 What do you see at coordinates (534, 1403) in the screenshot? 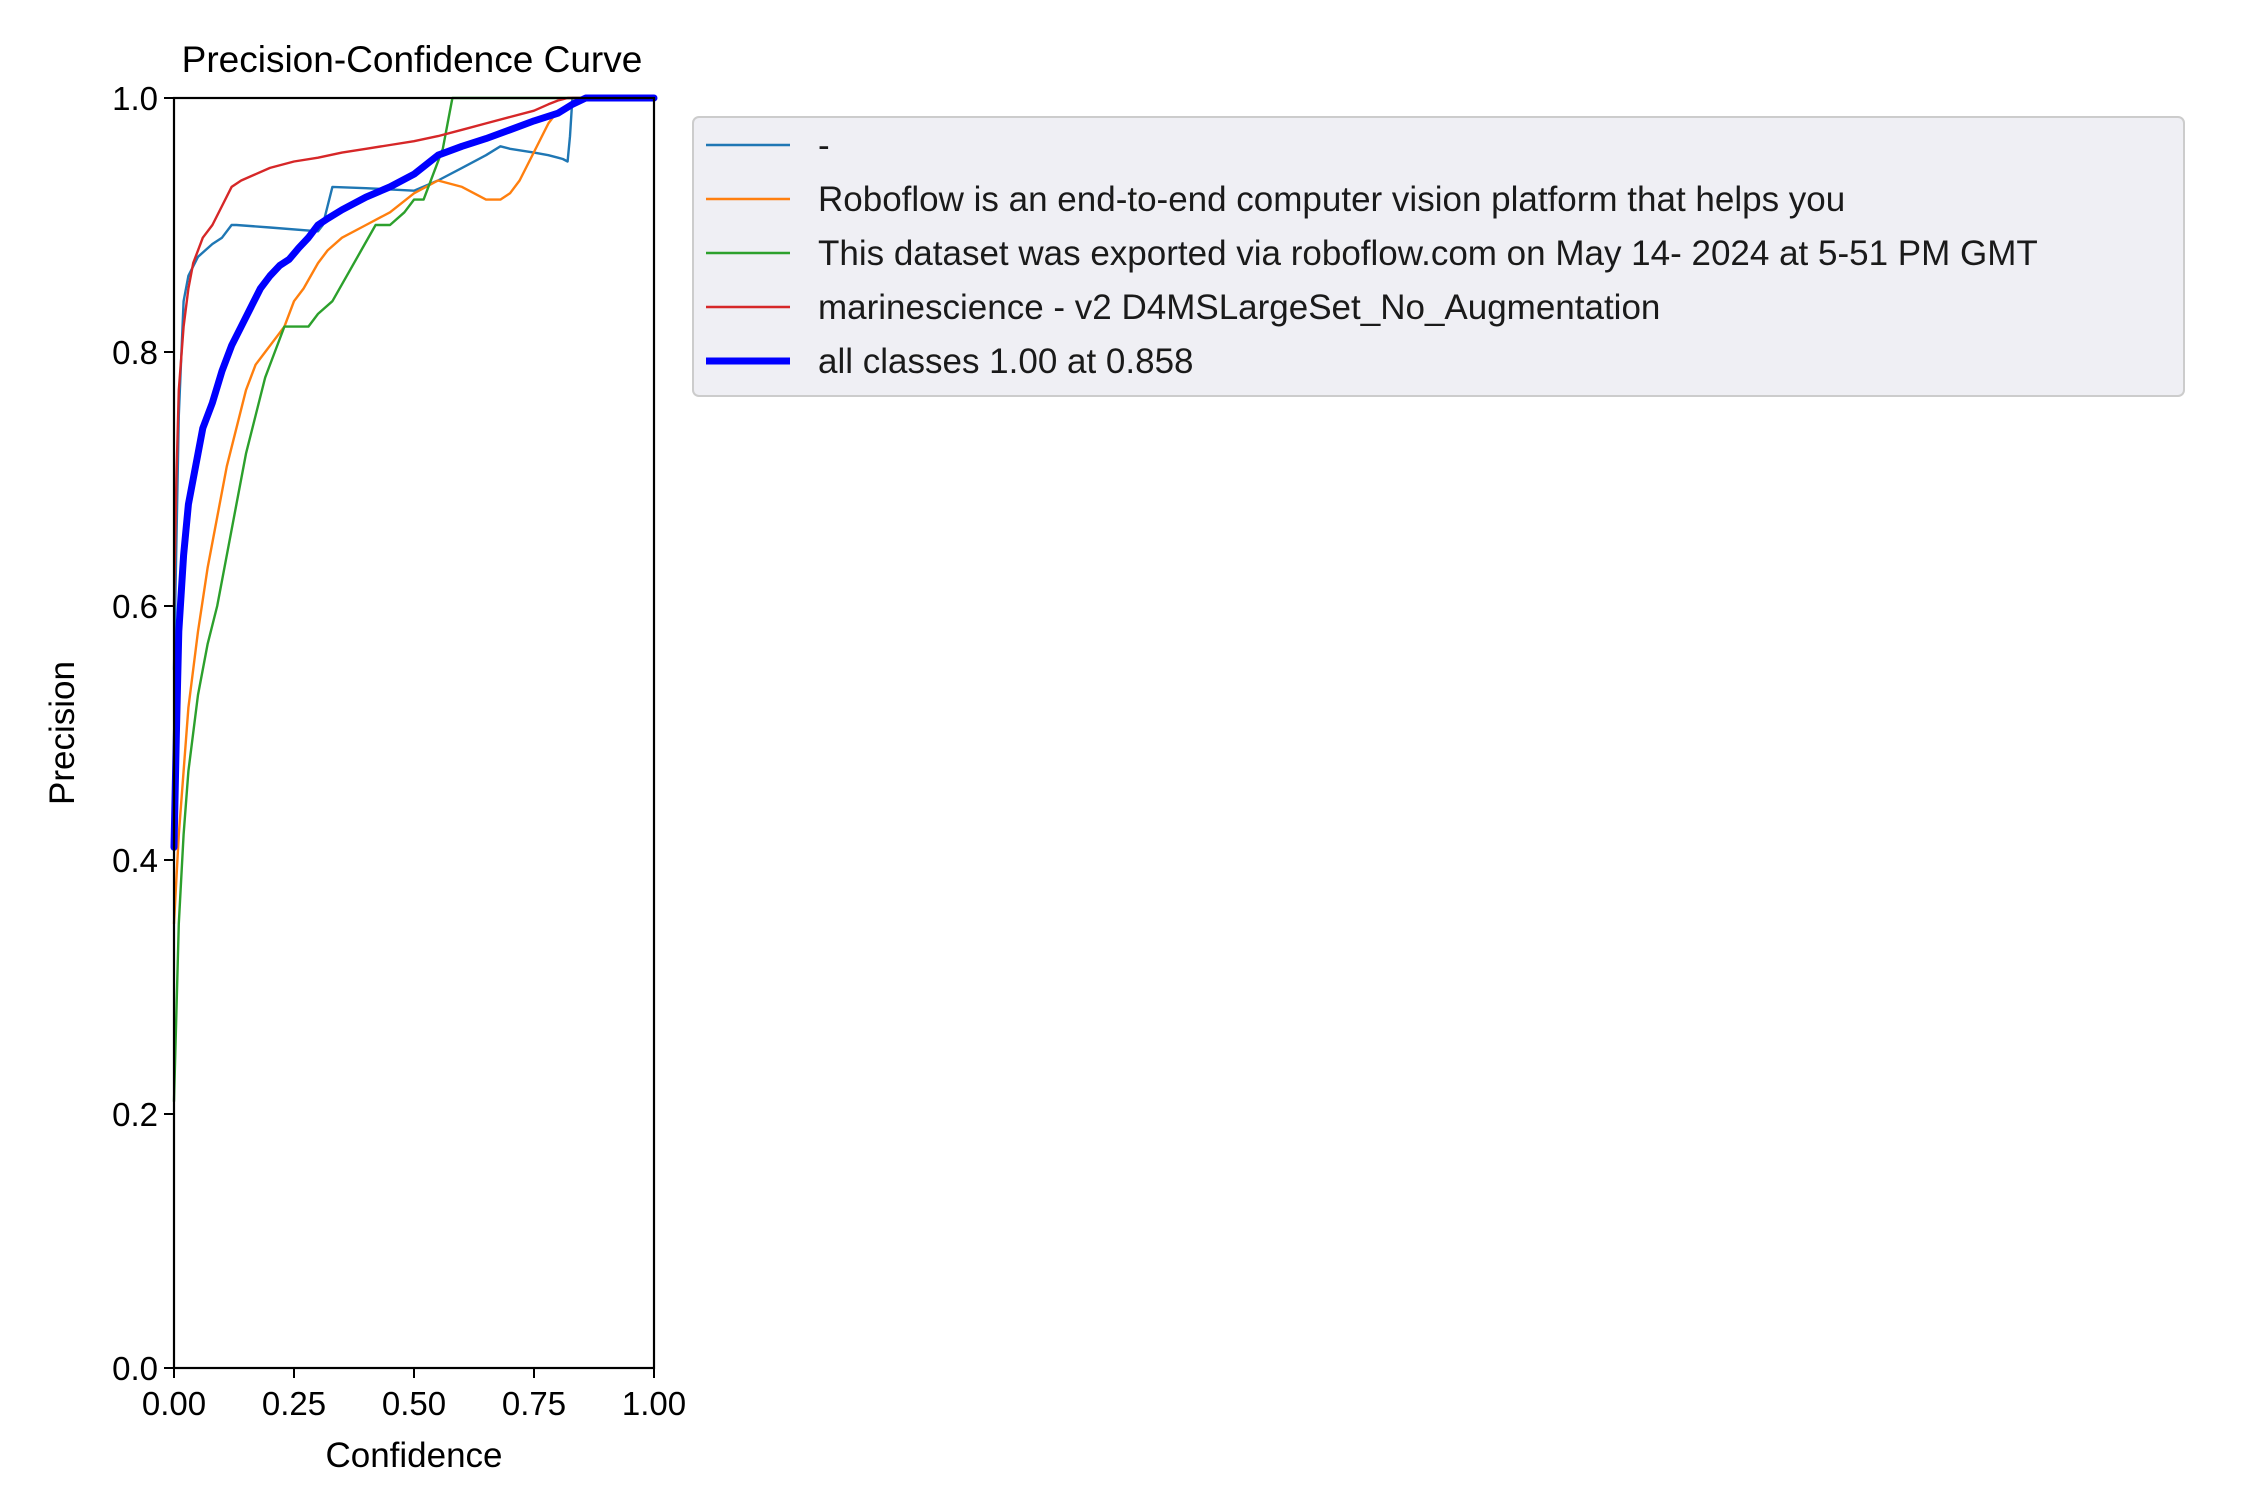
I see `x-tick-label: 0.75` at bounding box center [534, 1403].